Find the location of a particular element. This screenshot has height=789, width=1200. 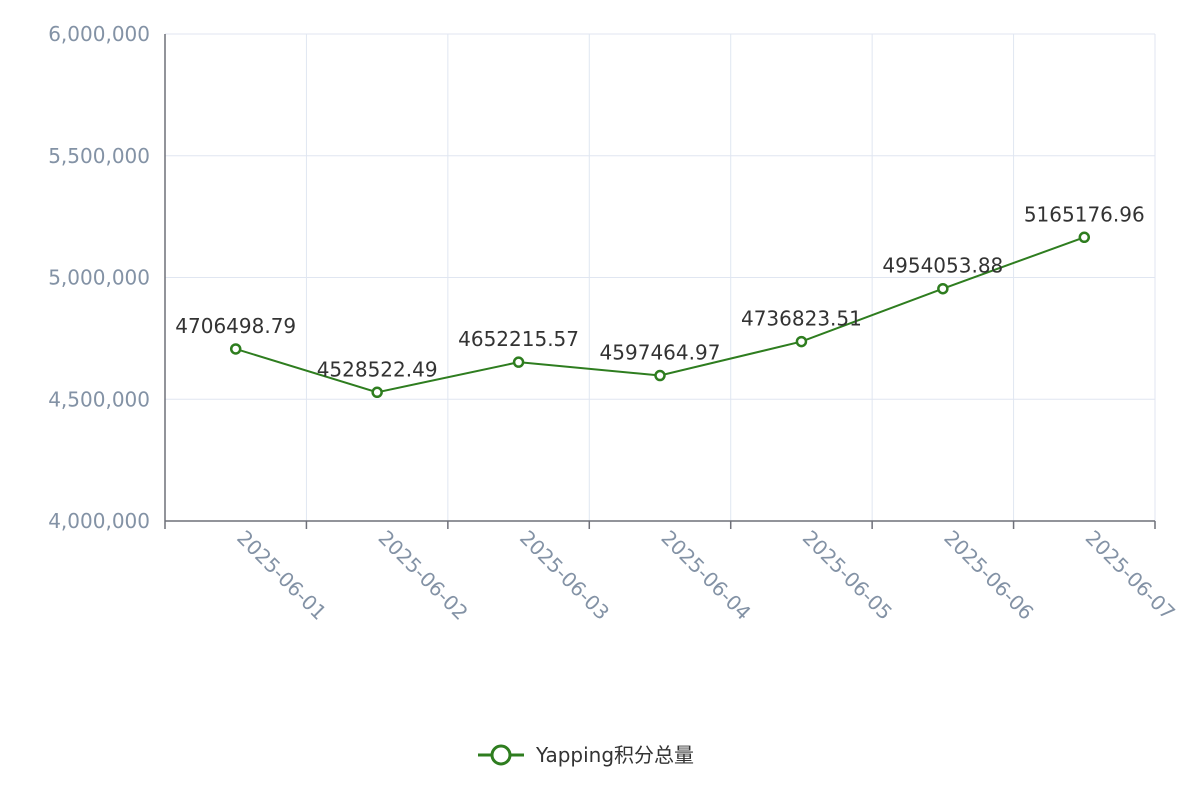

data-label: 4652215.57 is located at coordinates (518, 339).